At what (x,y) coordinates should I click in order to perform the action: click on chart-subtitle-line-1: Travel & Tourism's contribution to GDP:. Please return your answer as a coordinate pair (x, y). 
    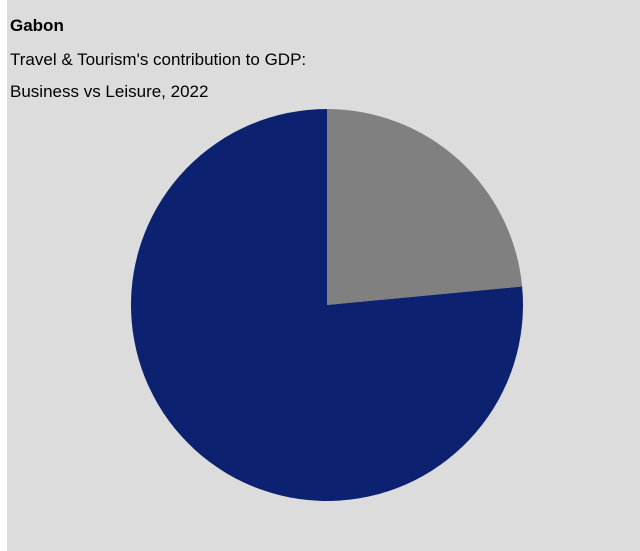
    Looking at the image, I should click on (158, 59).